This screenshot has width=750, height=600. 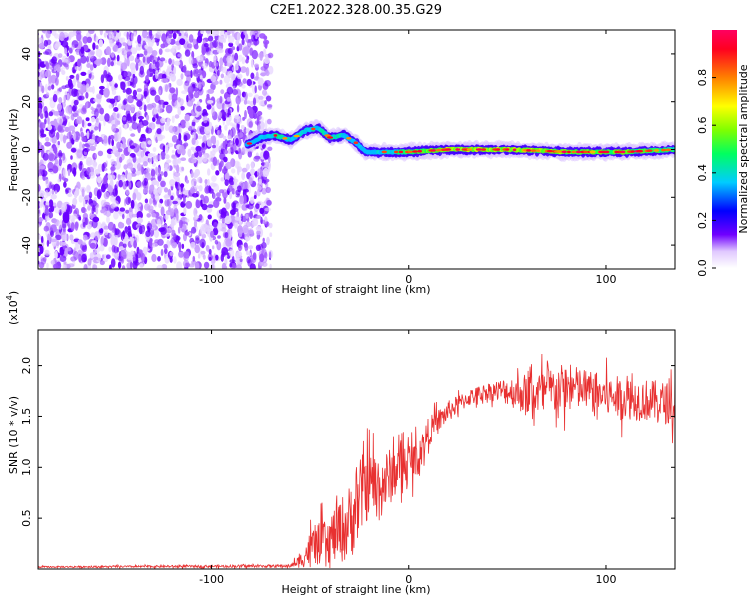 What do you see at coordinates (13, 435) in the screenshot?
I see `snr-ylabel: SNR (10 * v/v)` at bounding box center [13, 435].